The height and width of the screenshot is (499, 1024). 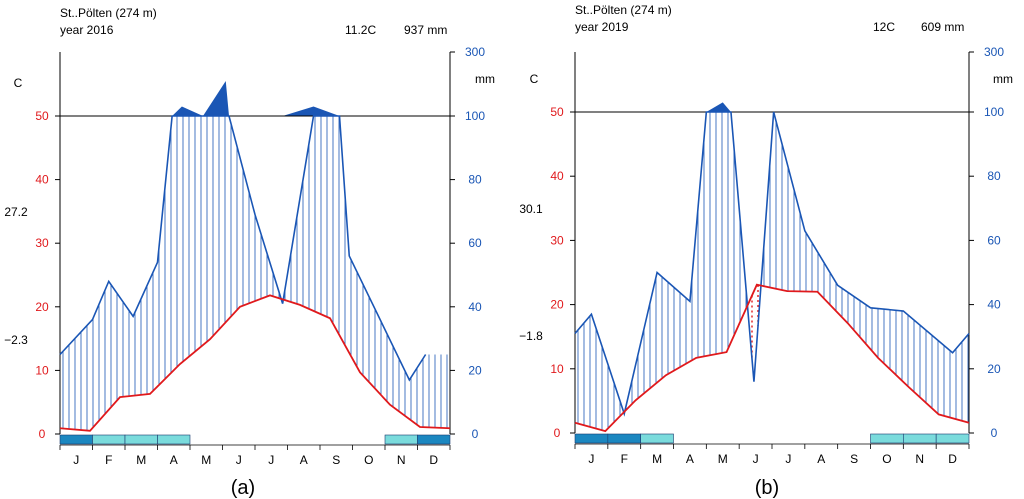 I want to click on min-temperature-annotation: −1.8, so click(x=531, y=336).